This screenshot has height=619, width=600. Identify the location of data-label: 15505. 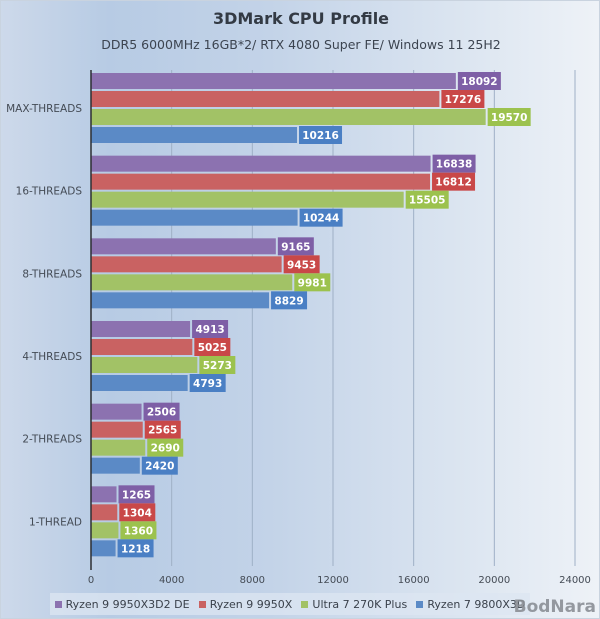
(427, 201).